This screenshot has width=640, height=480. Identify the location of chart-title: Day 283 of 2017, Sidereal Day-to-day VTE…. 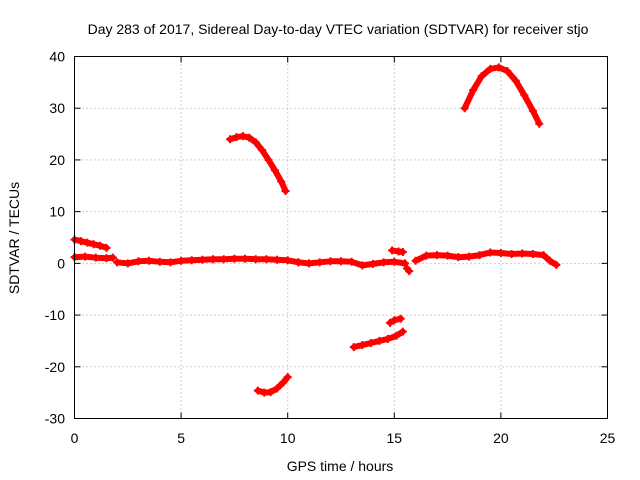
(338, 29).